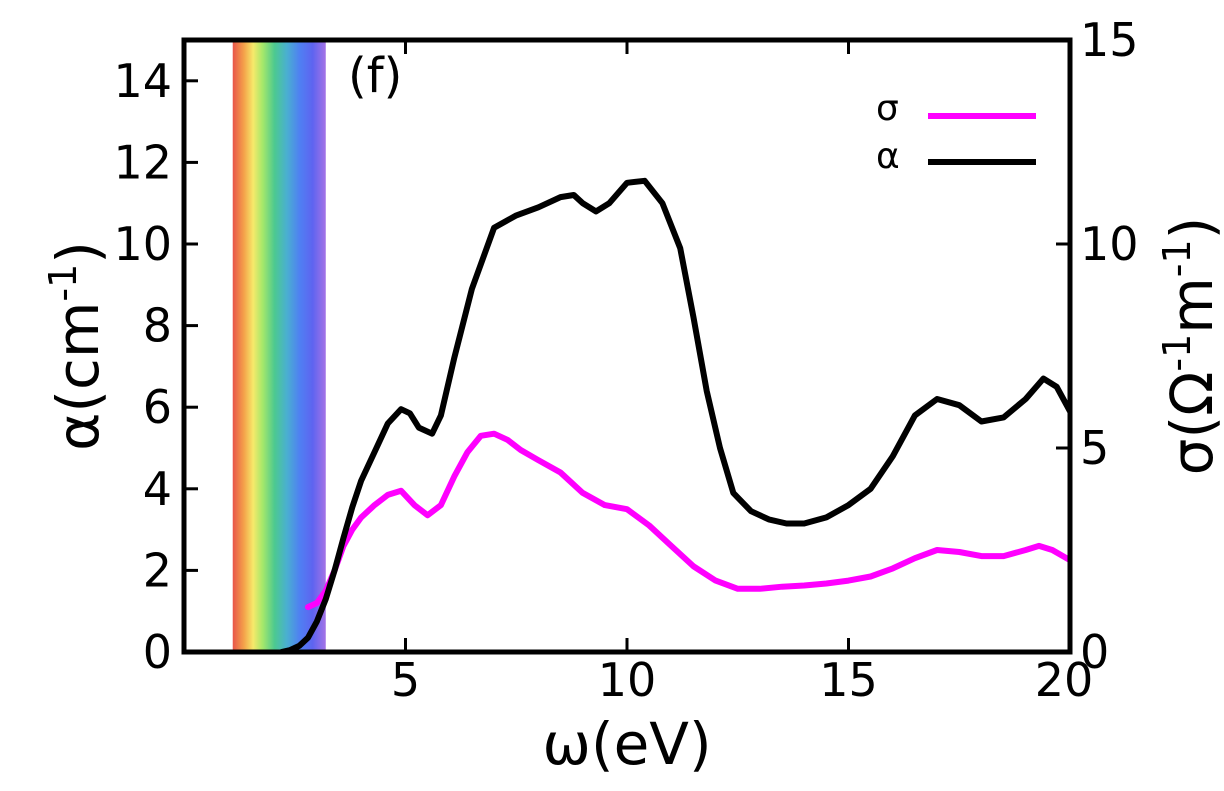 The image size is (1224, 791). What do you see at coordinates (1109, 40) in the screenshot?
I see `y-tick-label-right: 15` at bounding box center [1109, 40].